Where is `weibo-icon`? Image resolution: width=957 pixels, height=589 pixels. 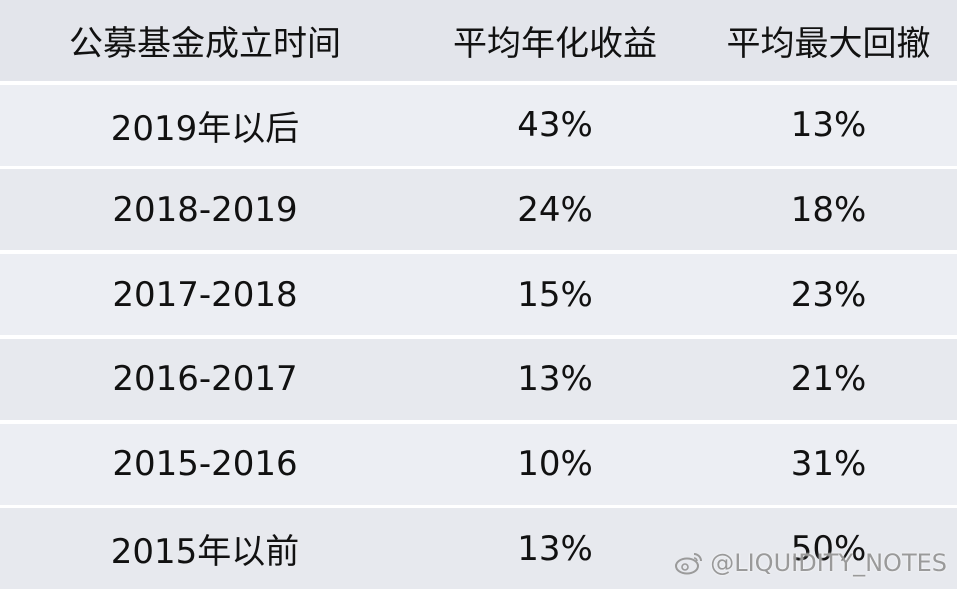 weibo-icon is located at coordinates (689, 564).